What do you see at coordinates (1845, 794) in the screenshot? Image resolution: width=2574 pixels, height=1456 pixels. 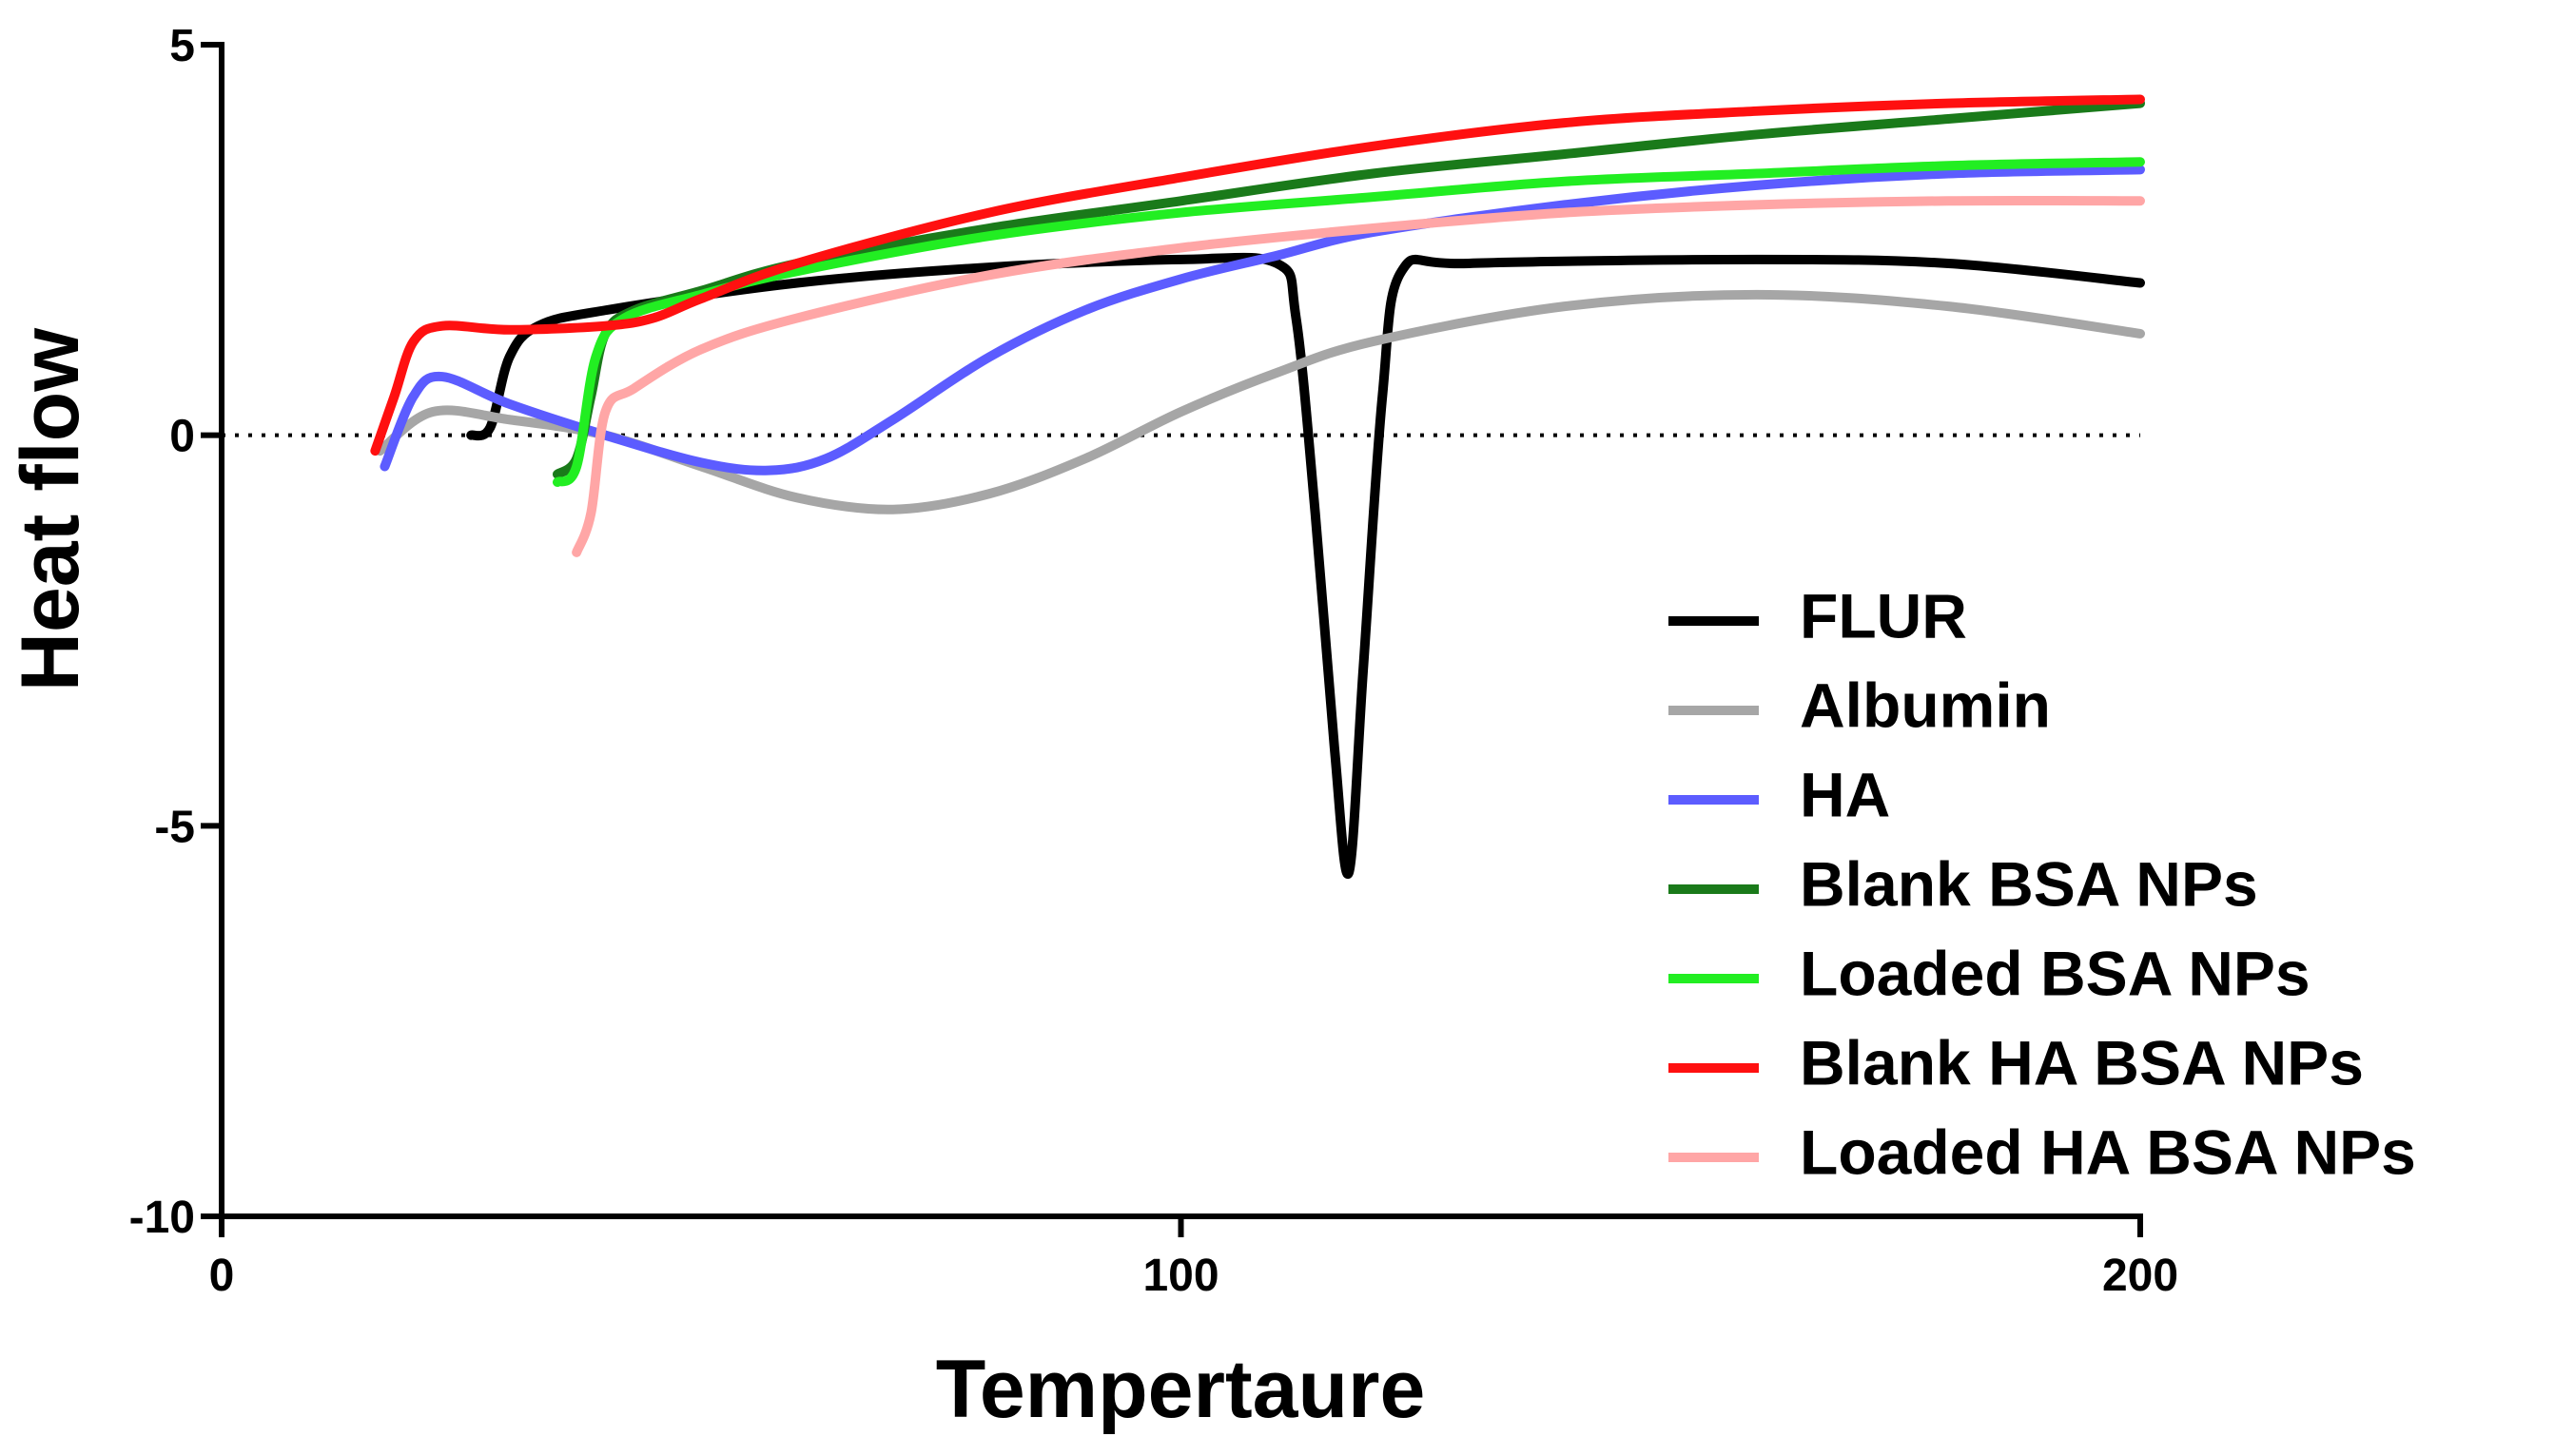 I see `legend-label: HA` at bounding box center [1845, 794].